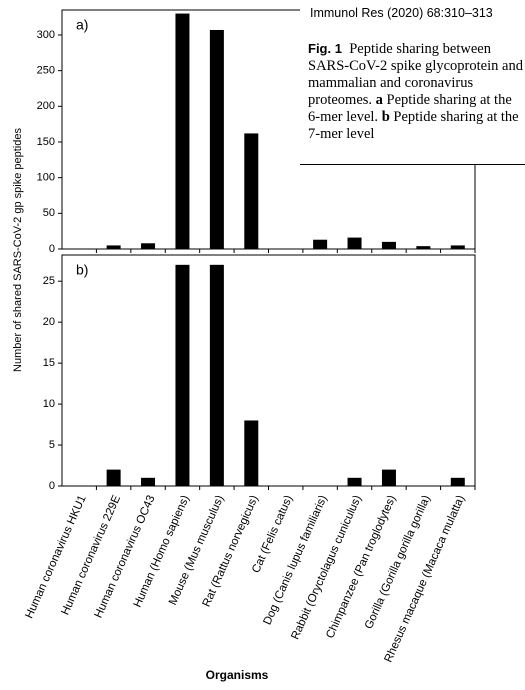 The image size is (525, 690). Describe the element at coordinates (55, 557) in the screenshot. I see `x-tick-label: Human coronavirus HKU1` at that location.